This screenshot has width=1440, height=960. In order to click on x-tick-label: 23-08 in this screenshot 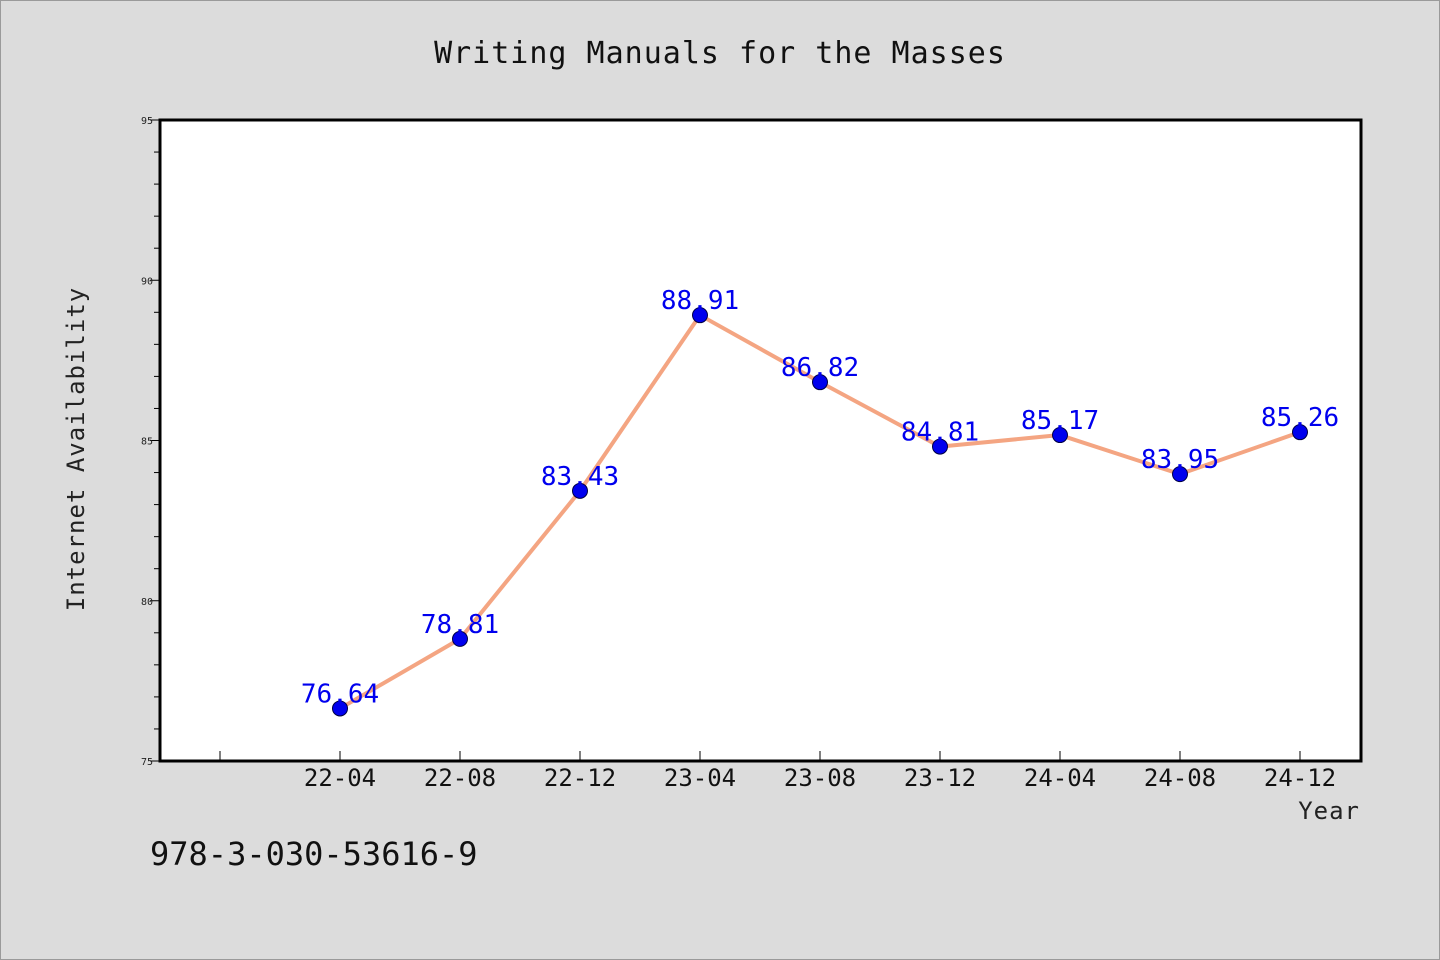, I will do `click(820, 778)`.